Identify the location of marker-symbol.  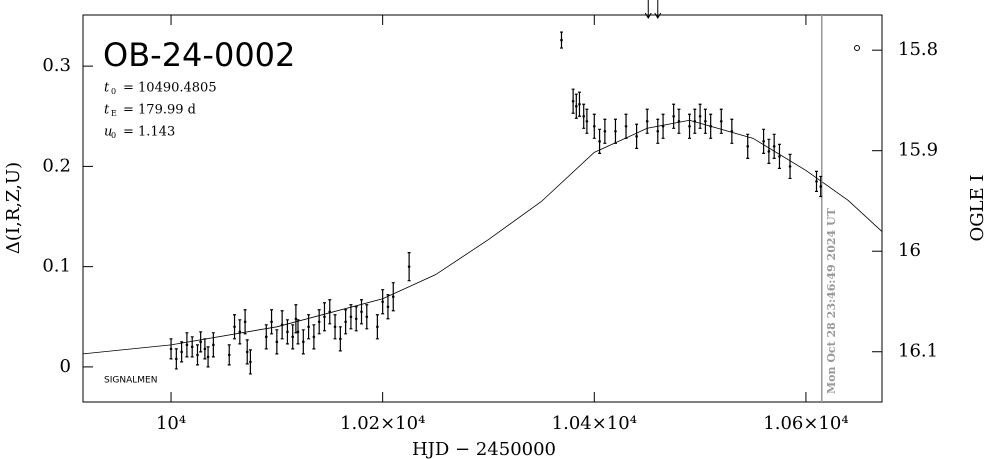
(857, 48).